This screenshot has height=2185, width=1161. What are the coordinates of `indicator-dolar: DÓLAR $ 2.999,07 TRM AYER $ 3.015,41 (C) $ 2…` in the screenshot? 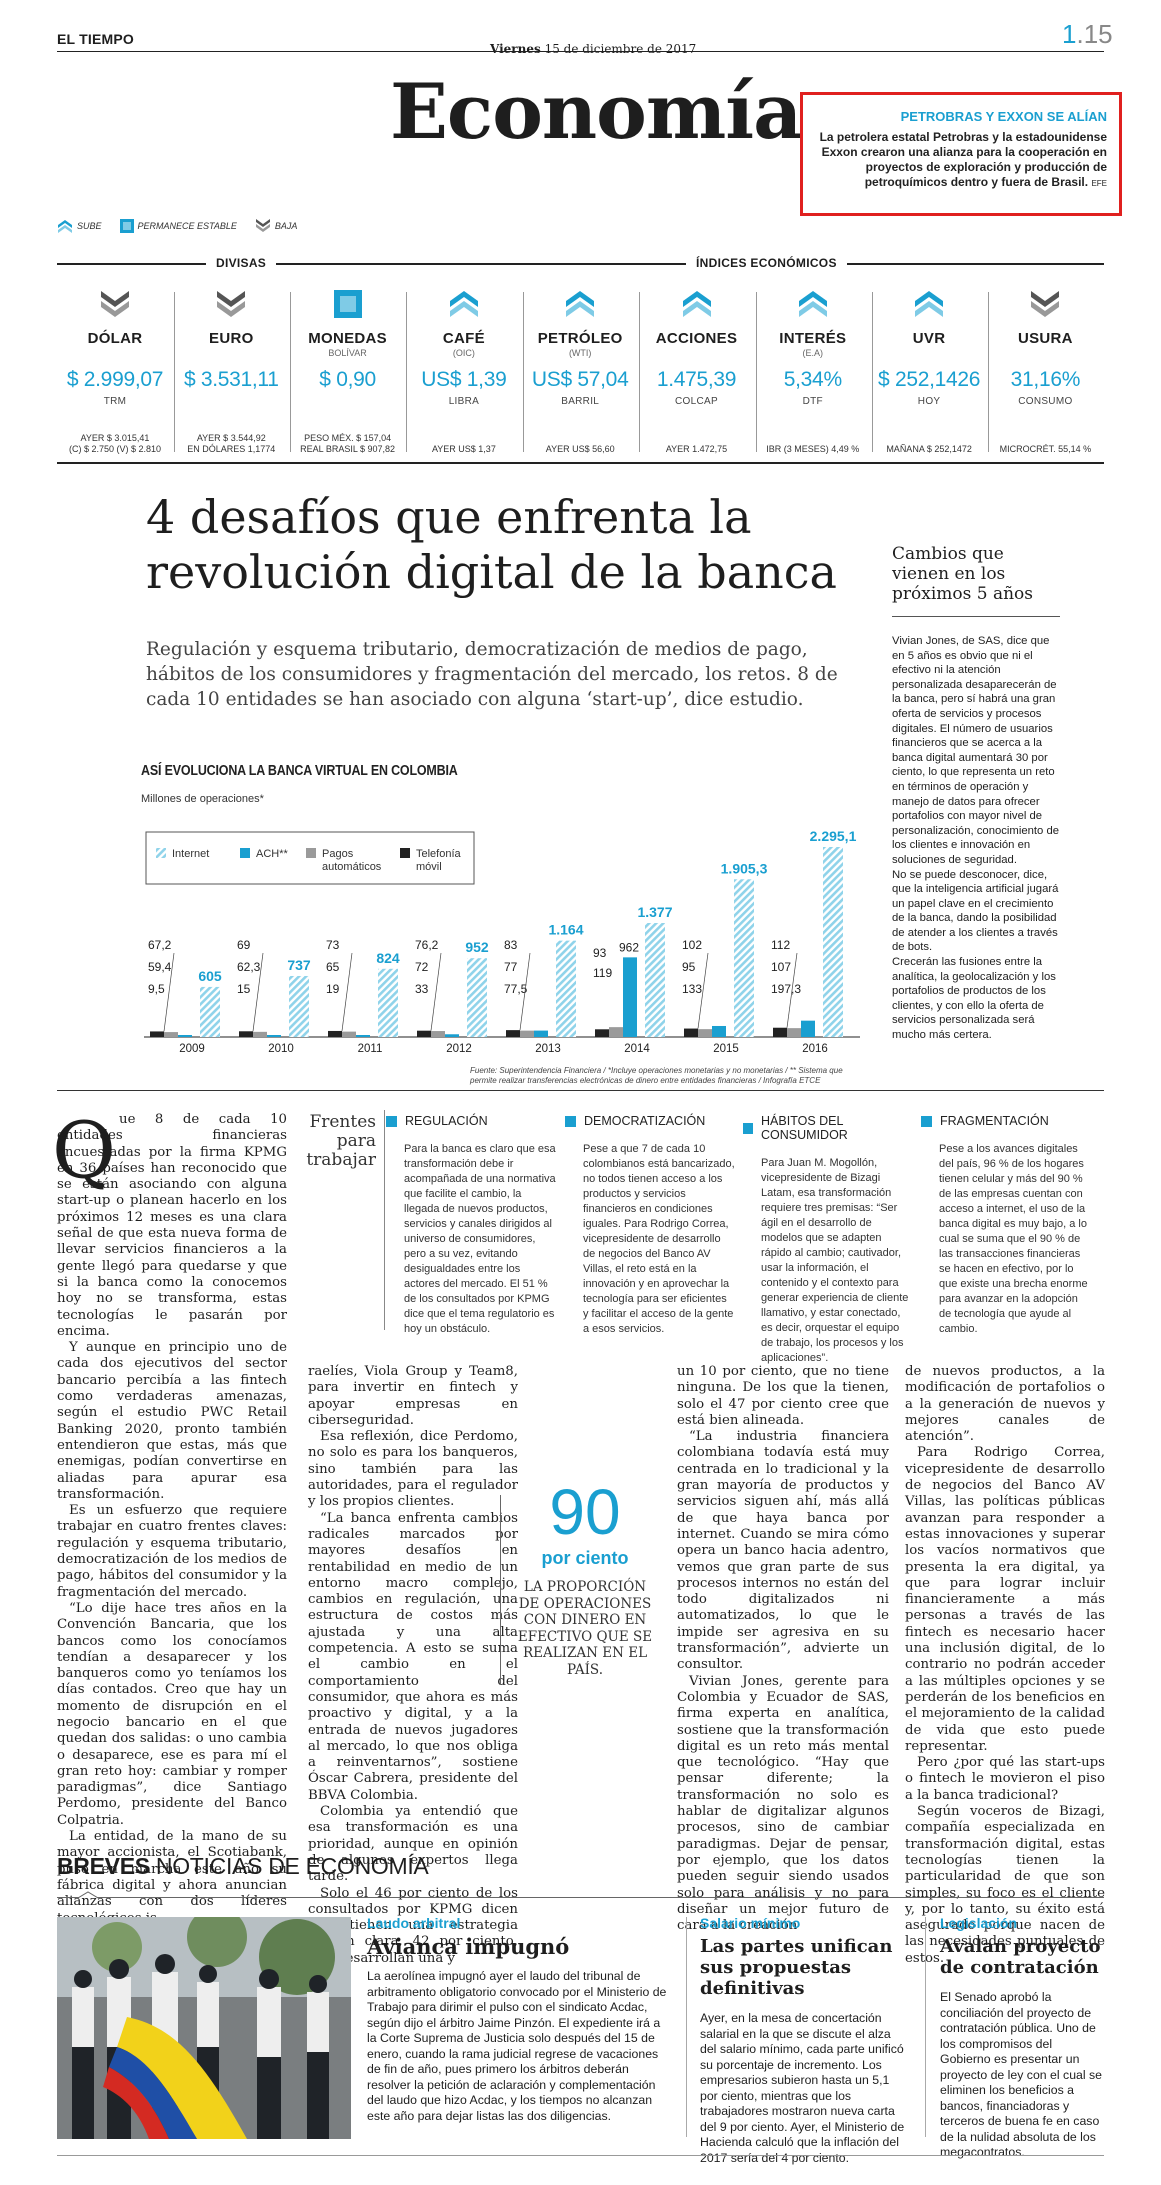 It's located at (115, 372).